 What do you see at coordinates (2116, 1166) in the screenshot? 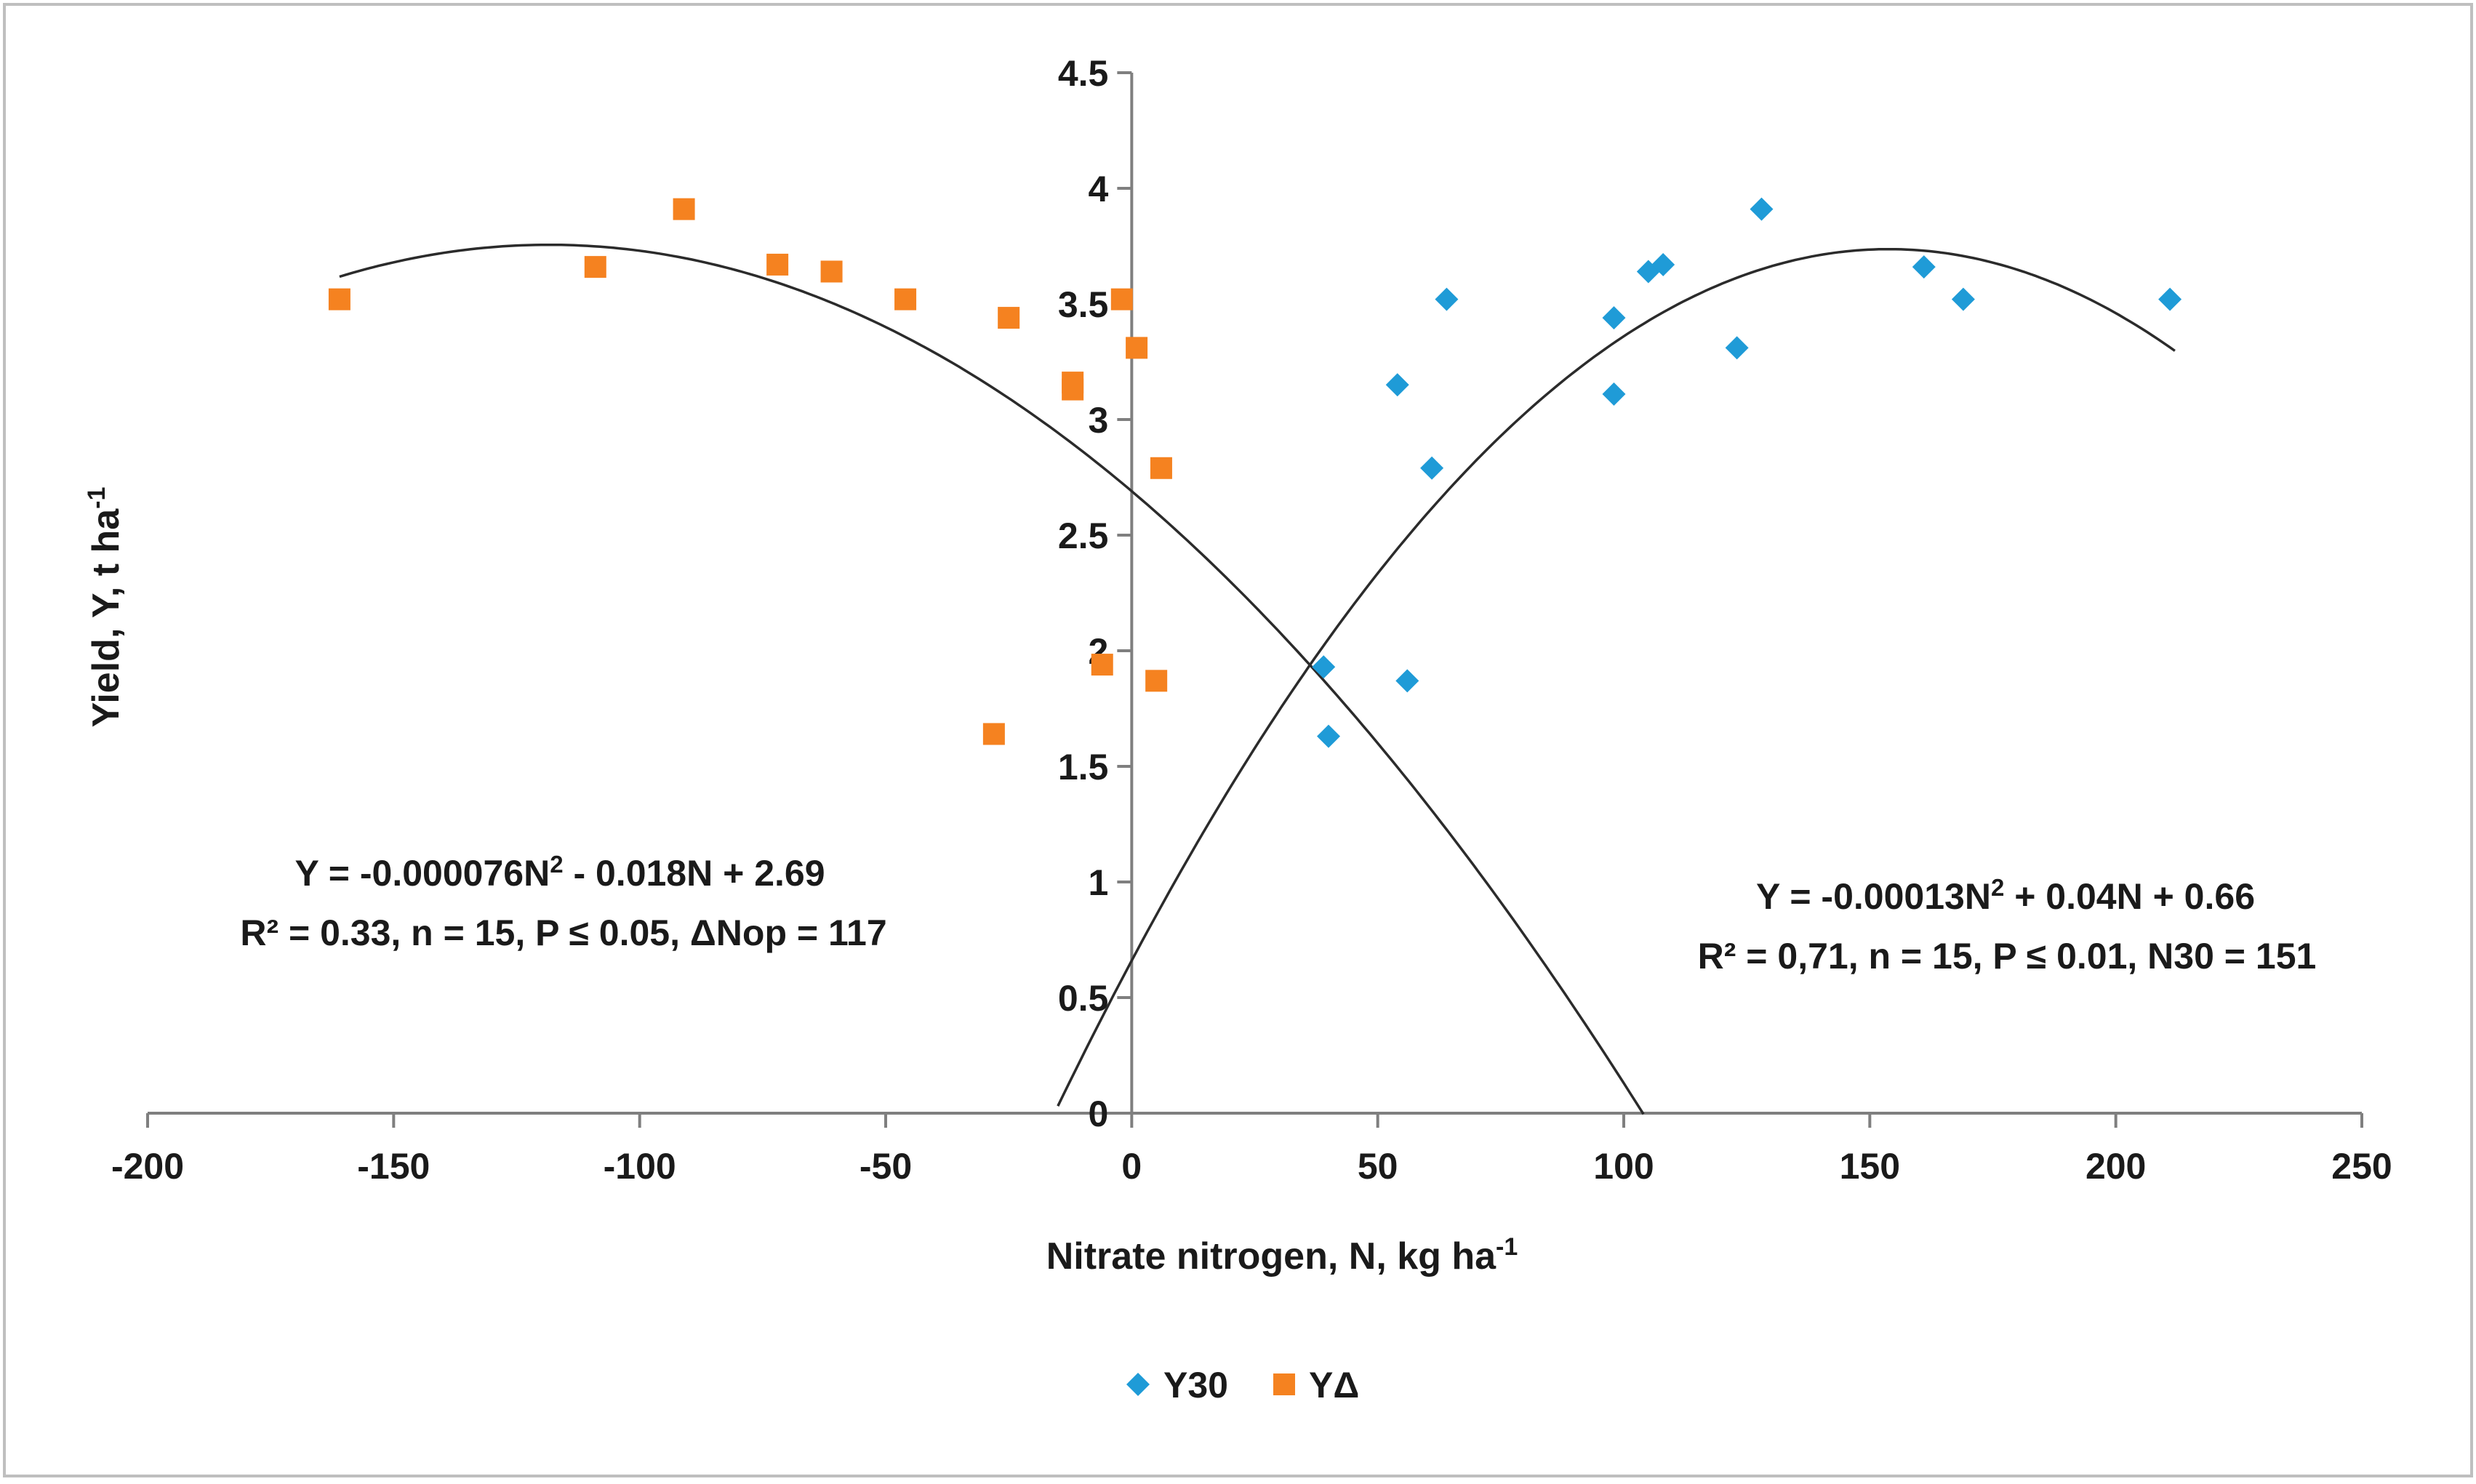
I see `x-tick-label: 200` at bounding box center [2116, 1166].